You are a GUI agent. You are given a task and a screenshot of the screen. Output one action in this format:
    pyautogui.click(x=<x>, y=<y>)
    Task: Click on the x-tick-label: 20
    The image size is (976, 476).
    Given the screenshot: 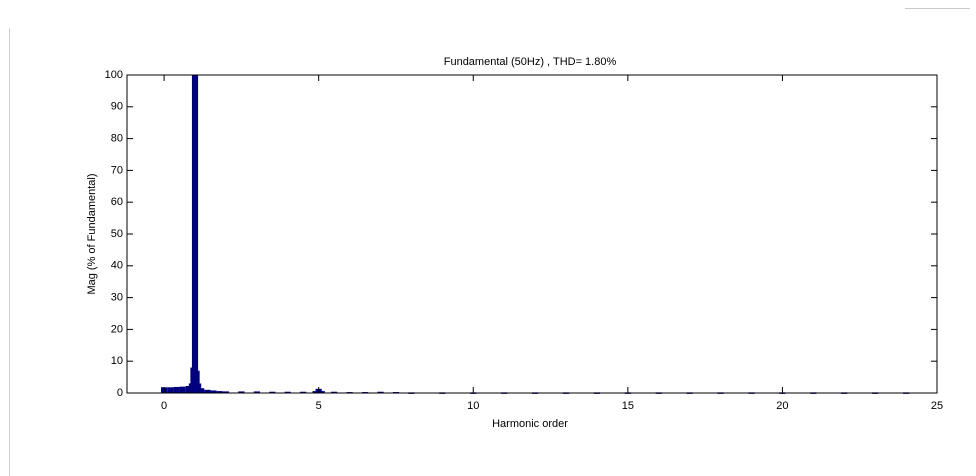 What is the action you would take?
    pyautogui.click(x=782, y=406)
    